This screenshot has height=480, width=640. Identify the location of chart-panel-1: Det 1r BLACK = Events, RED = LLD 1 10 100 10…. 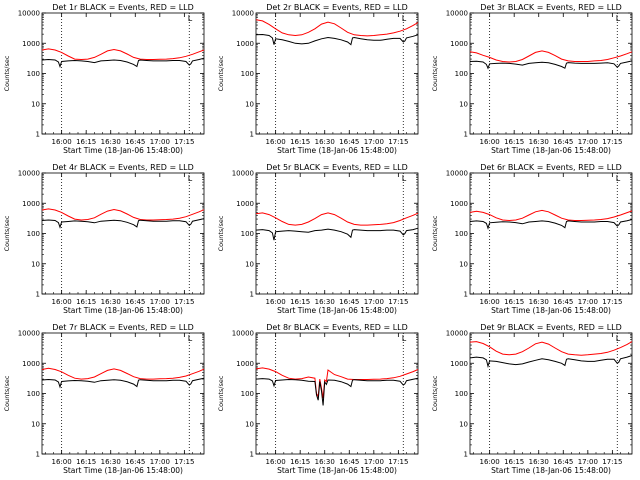
(104, 79).